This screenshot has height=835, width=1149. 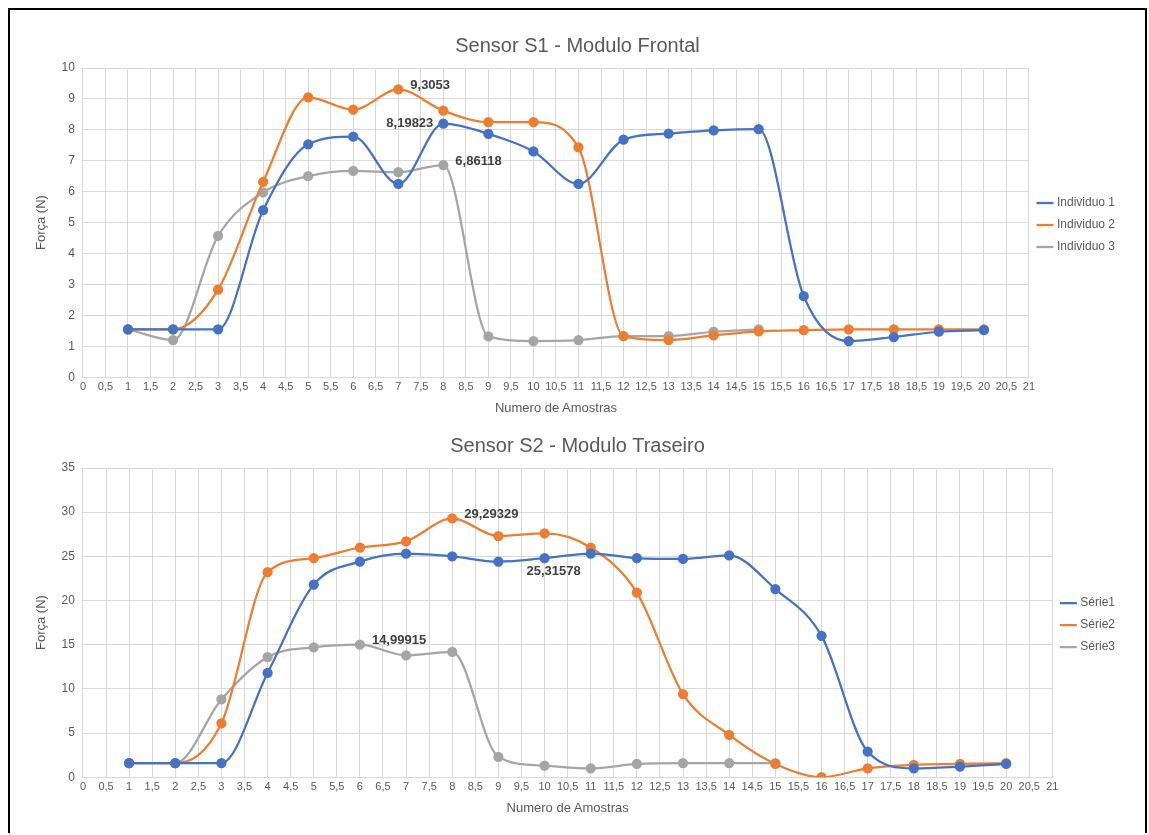 I want to click on x-tick-label: 3,5, so click(x=244, y=785).